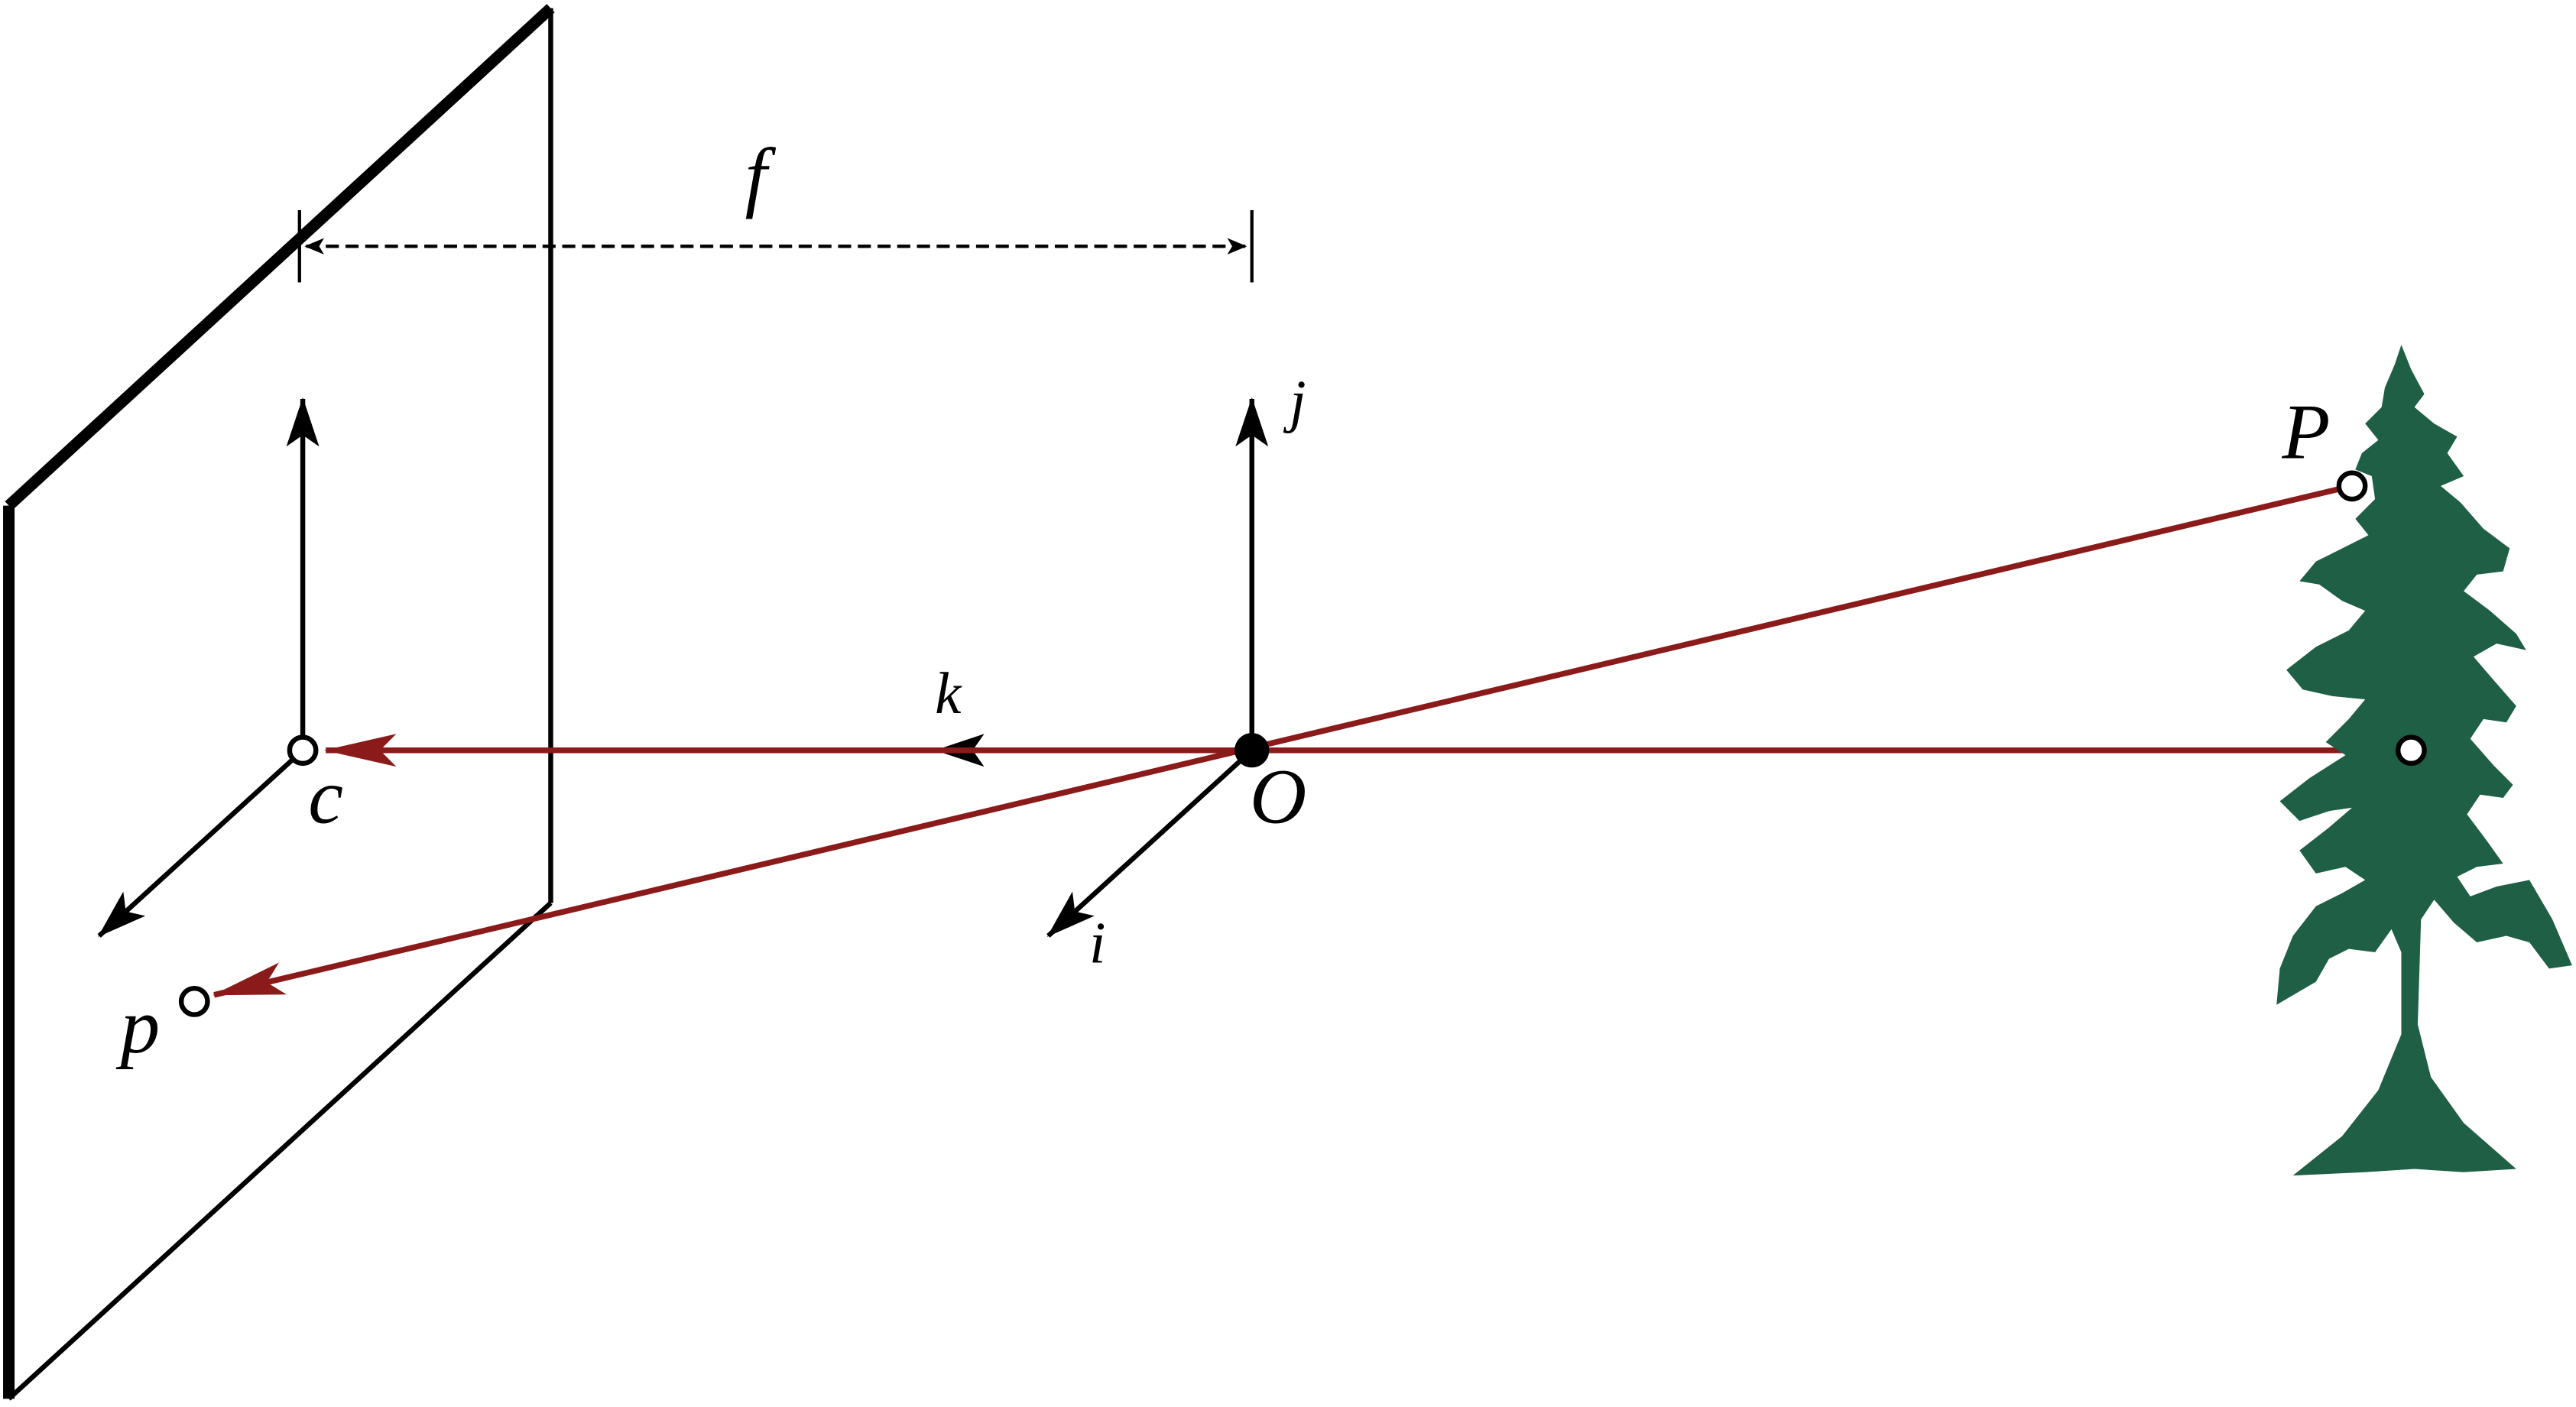 This screenshot has width=2576, height=1407. What do you see at coordinates (948, 693) in the screenshot?
I see `label: k` at bounding box center [948, 693].